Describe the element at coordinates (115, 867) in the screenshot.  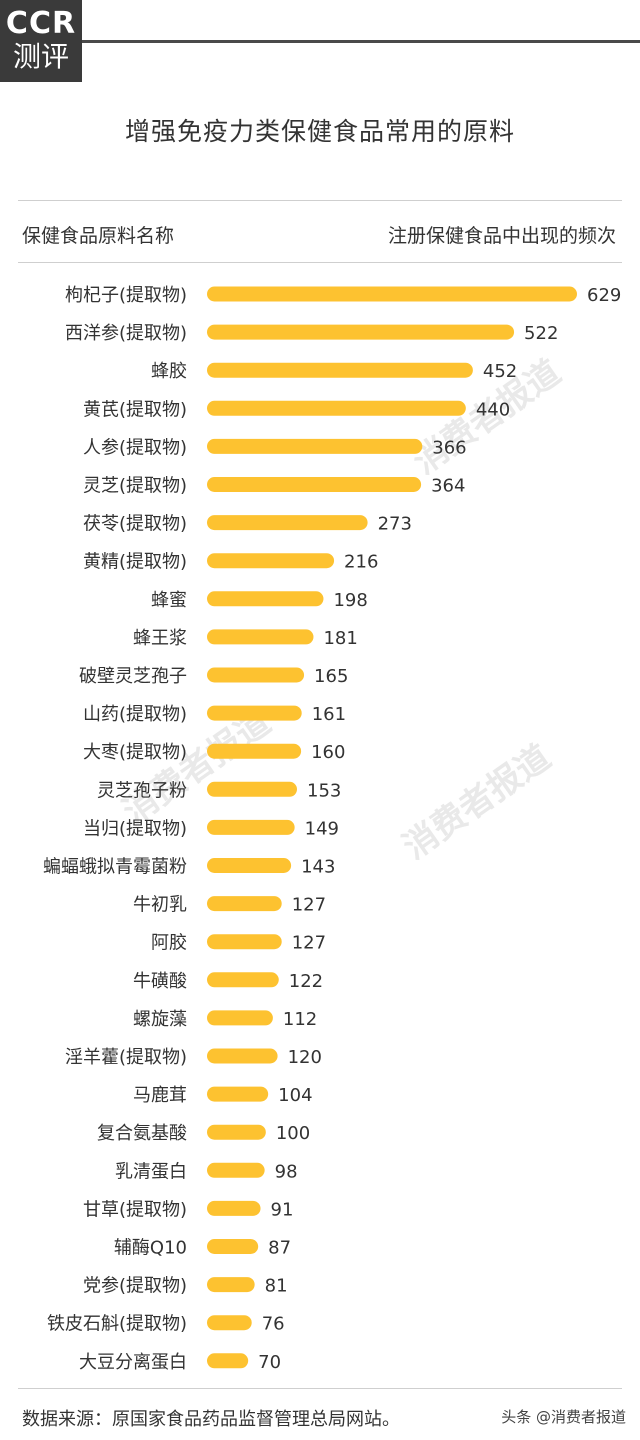
I see `category-label: 蝙蝠蛾拟青霉菌粉` at that location.